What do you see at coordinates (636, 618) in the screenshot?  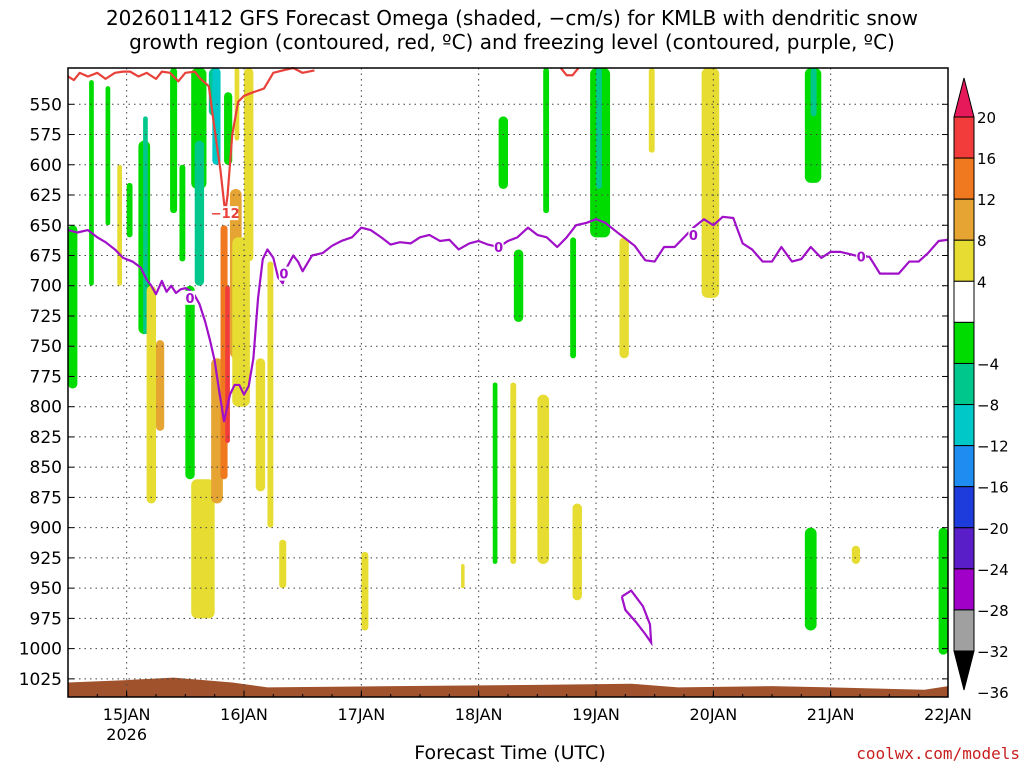 I see `freezing-level-contour` at bounding box center [636, 618].